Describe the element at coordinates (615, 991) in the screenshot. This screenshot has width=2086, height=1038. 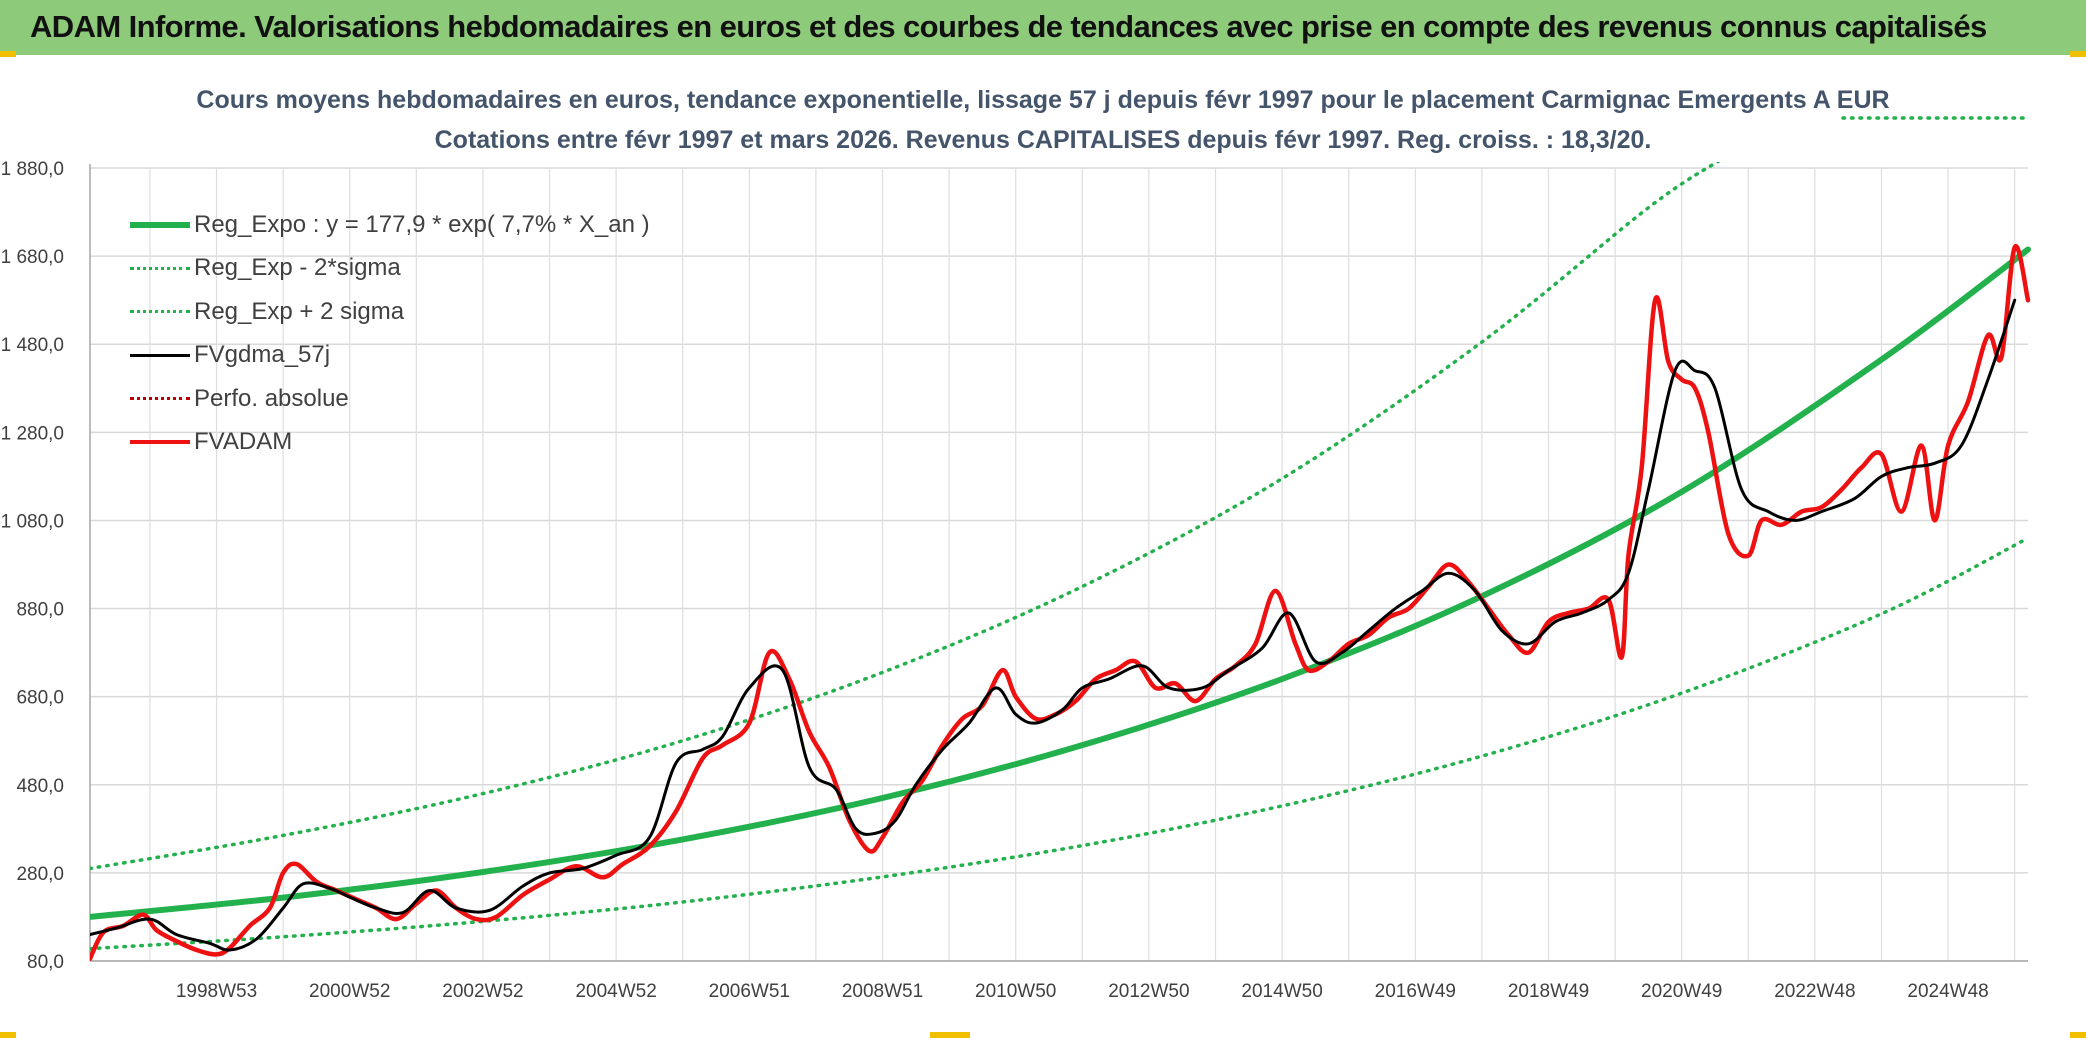
I see `x-tick-label: 2004W52` at that location.